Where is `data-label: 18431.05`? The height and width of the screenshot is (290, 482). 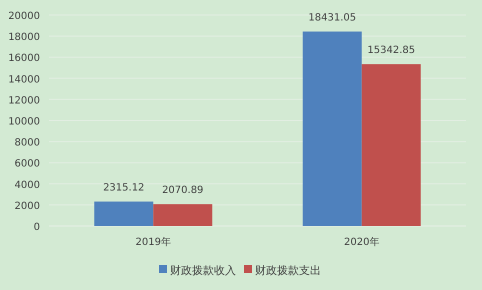 data-label: 18431.05 is located at coordinates (332, 18).